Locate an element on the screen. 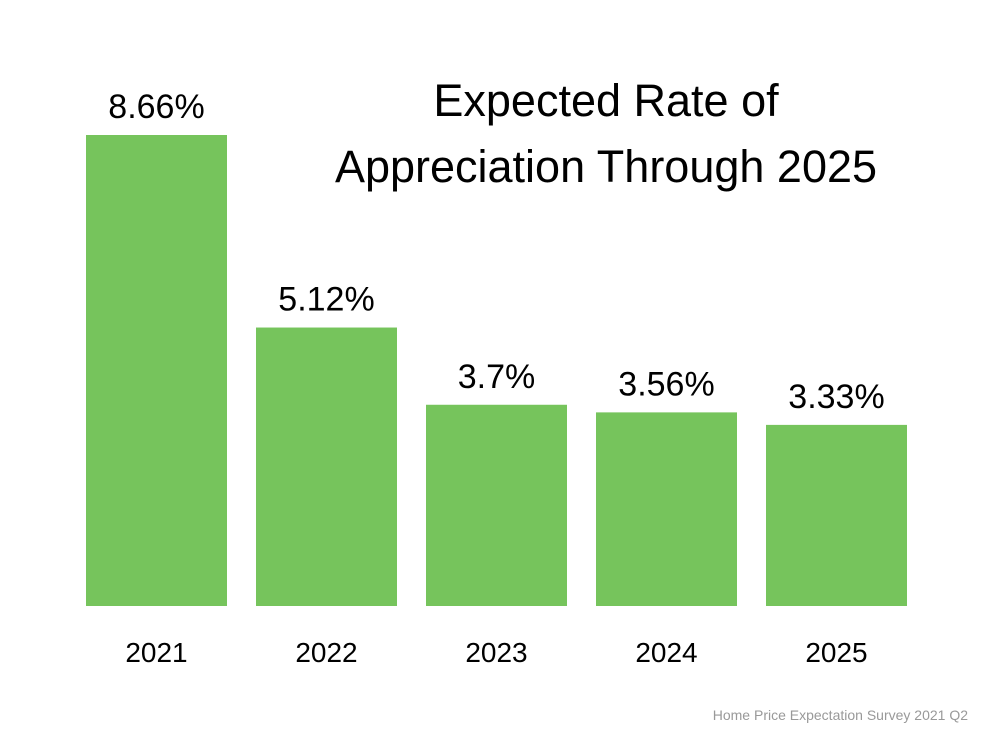 The image size is (1000, 750). data-label-2022: 5.12% is located at coordinates (326, 300).